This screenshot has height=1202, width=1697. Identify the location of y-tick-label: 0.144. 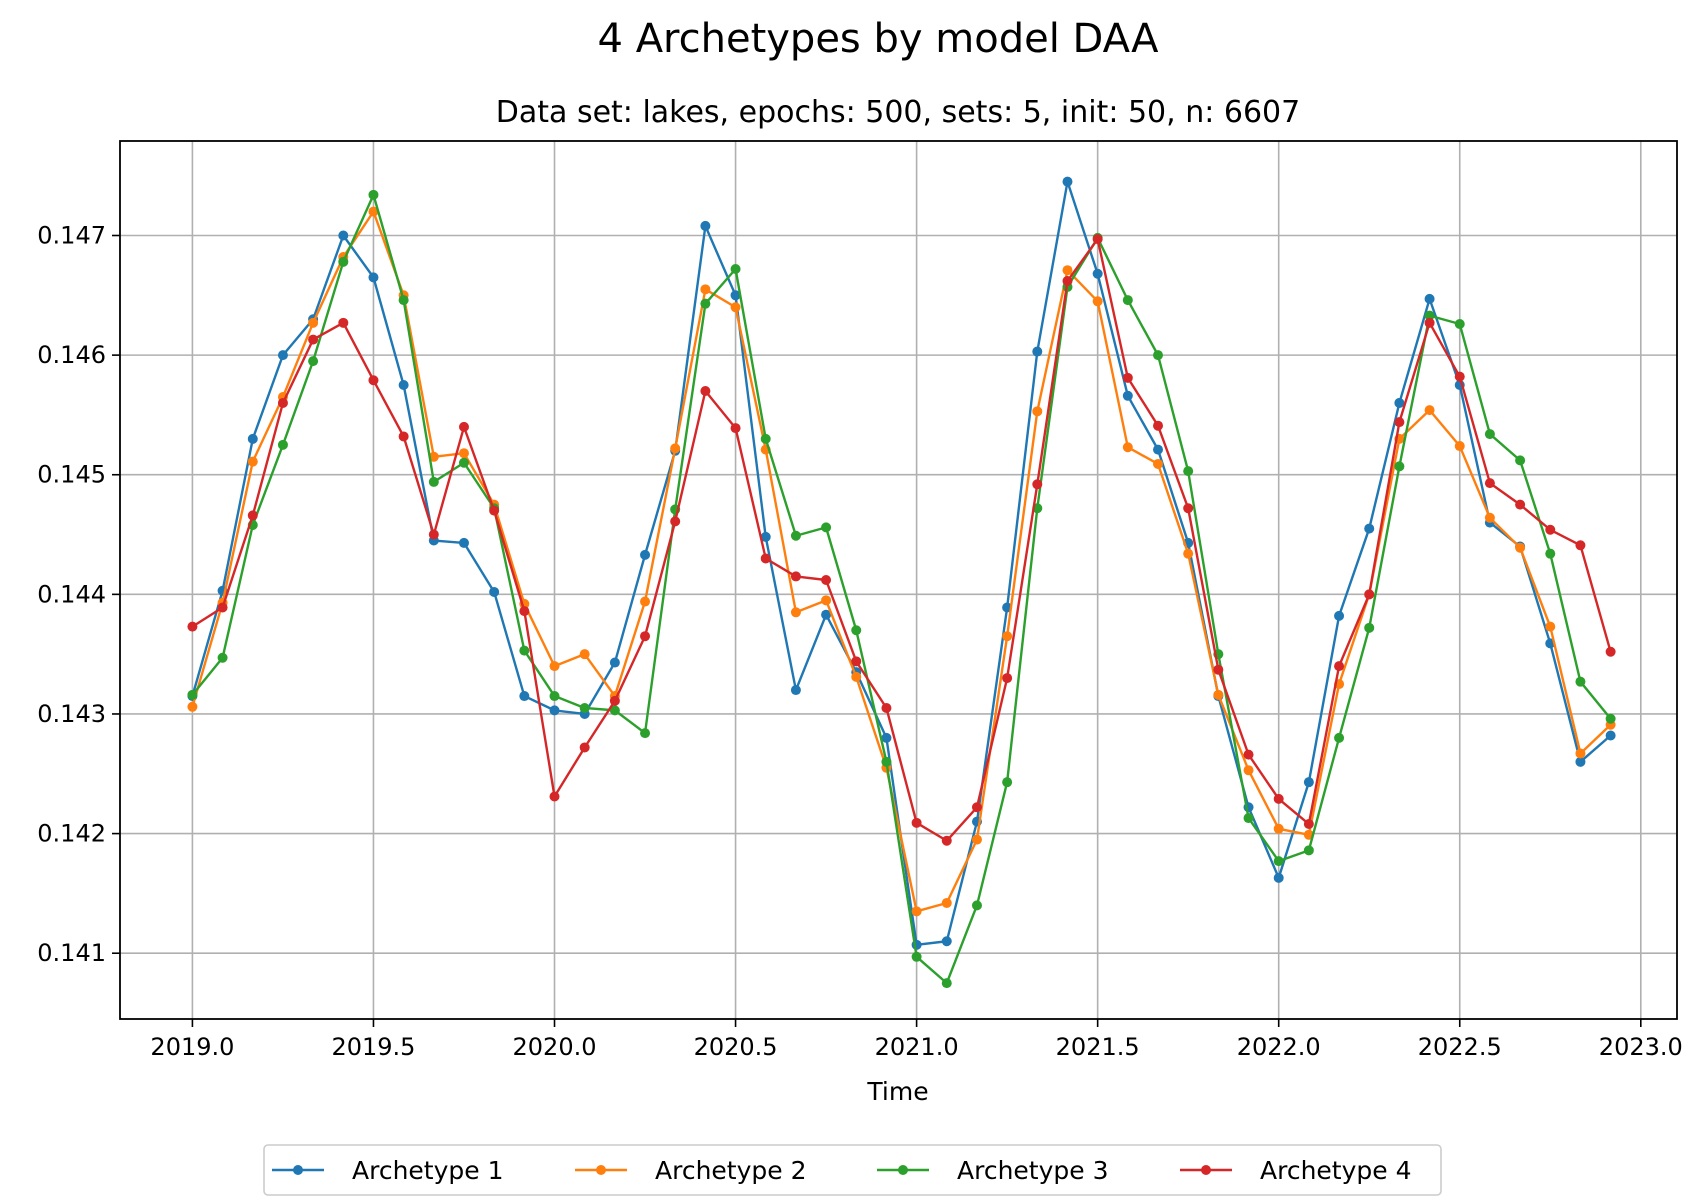
(71, 594).